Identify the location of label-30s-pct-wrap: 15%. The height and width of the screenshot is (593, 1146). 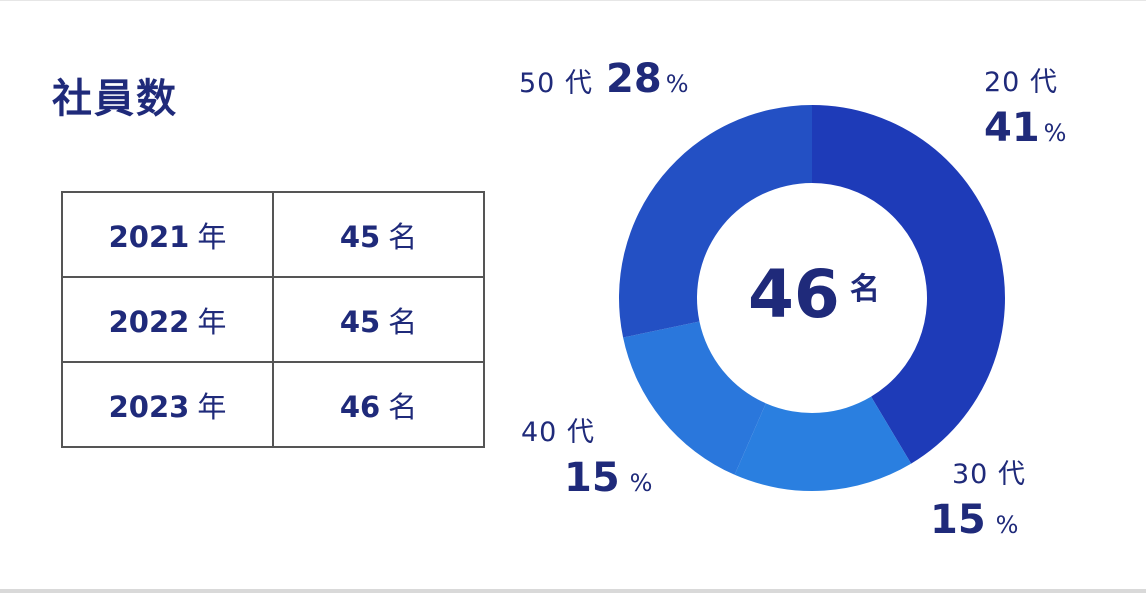
(974, 520).